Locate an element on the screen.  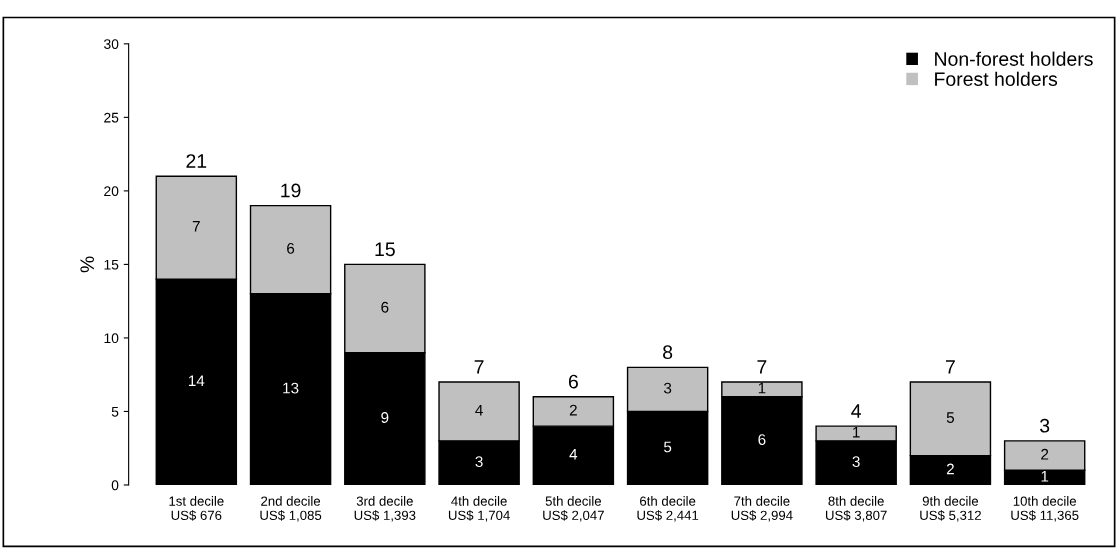
x-tick-label: 1st decile US$ 676 is located at coordinates (196, 508).